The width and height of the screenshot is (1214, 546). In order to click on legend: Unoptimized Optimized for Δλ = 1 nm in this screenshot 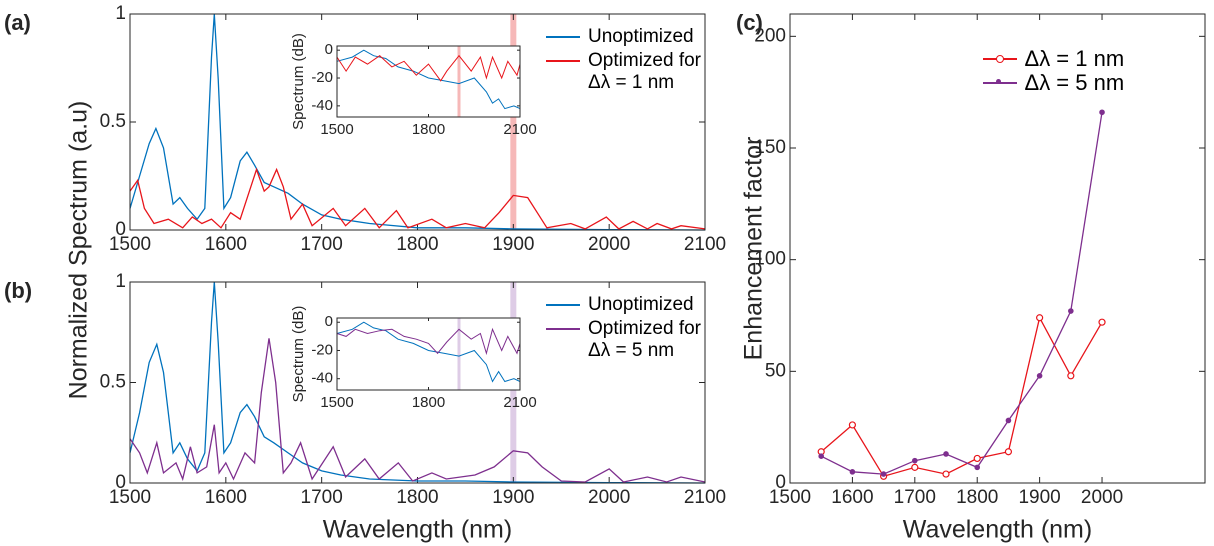, I will do `click(623, 61)`.